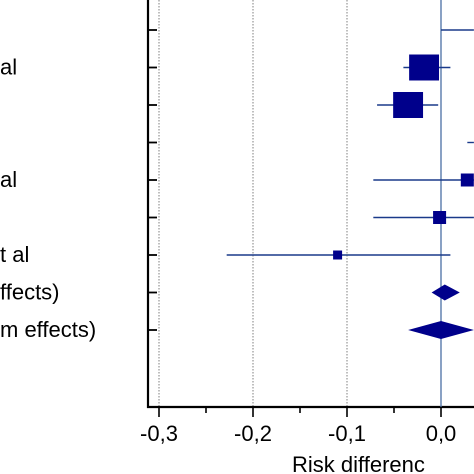 This screenshot has width=474, height=474. What do you see at coordinates (14, 254) in the screenshot?
I see `study-label: t al` at bounding box center [14, 254].